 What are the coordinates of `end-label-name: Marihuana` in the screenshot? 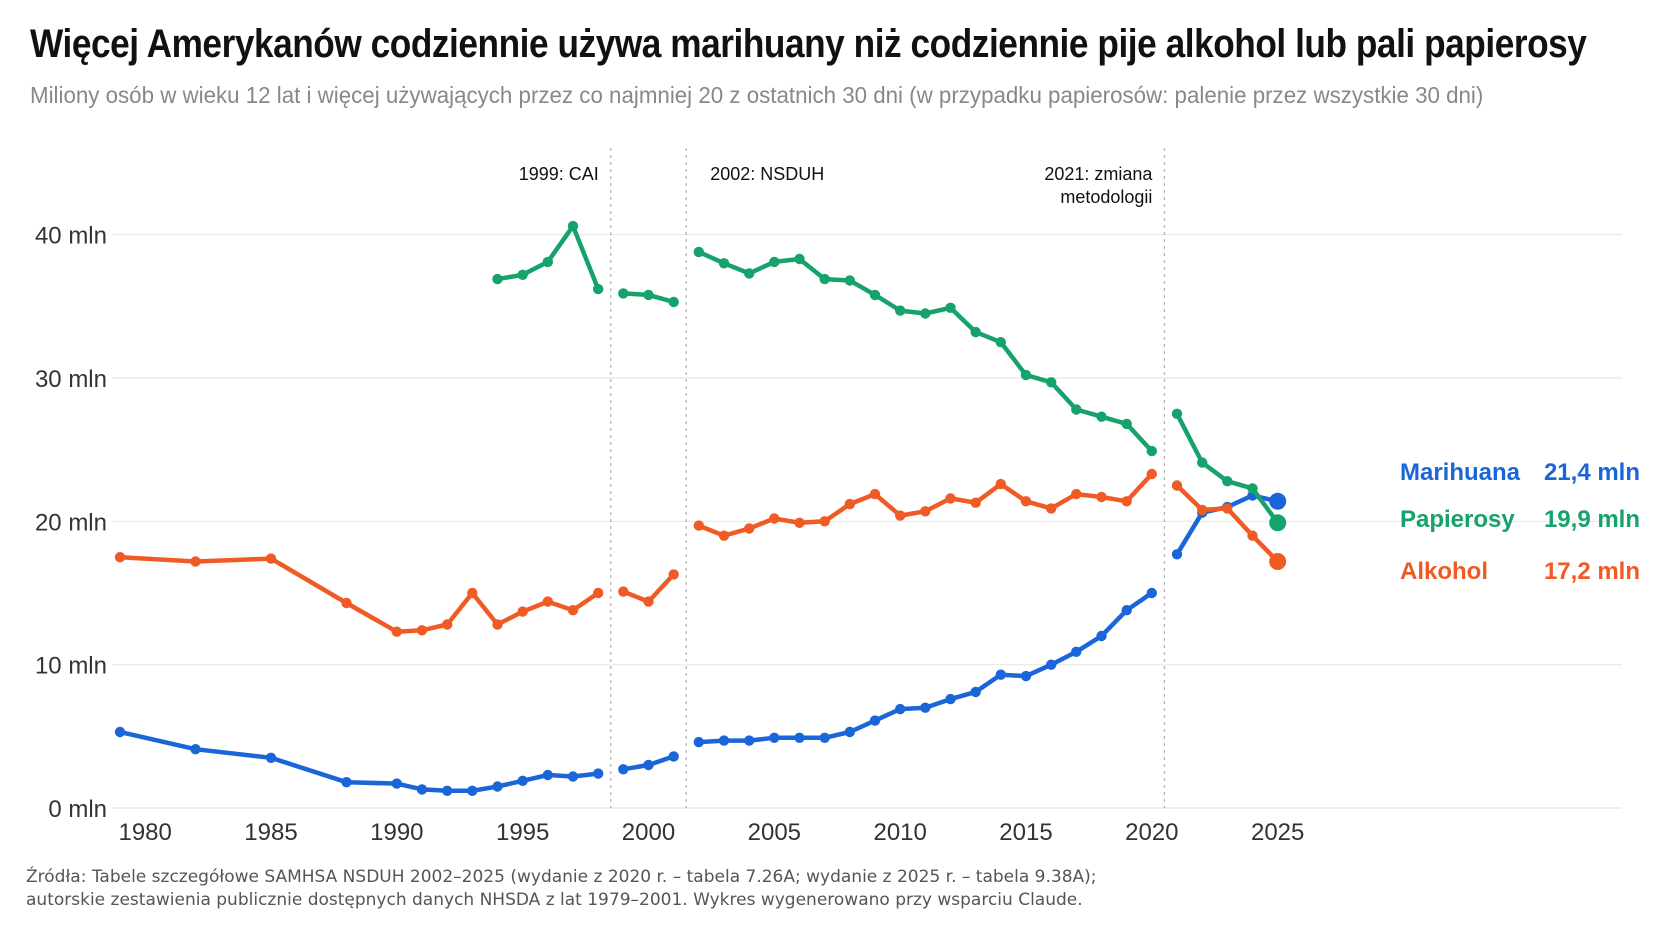 It's located at (1460, 472).